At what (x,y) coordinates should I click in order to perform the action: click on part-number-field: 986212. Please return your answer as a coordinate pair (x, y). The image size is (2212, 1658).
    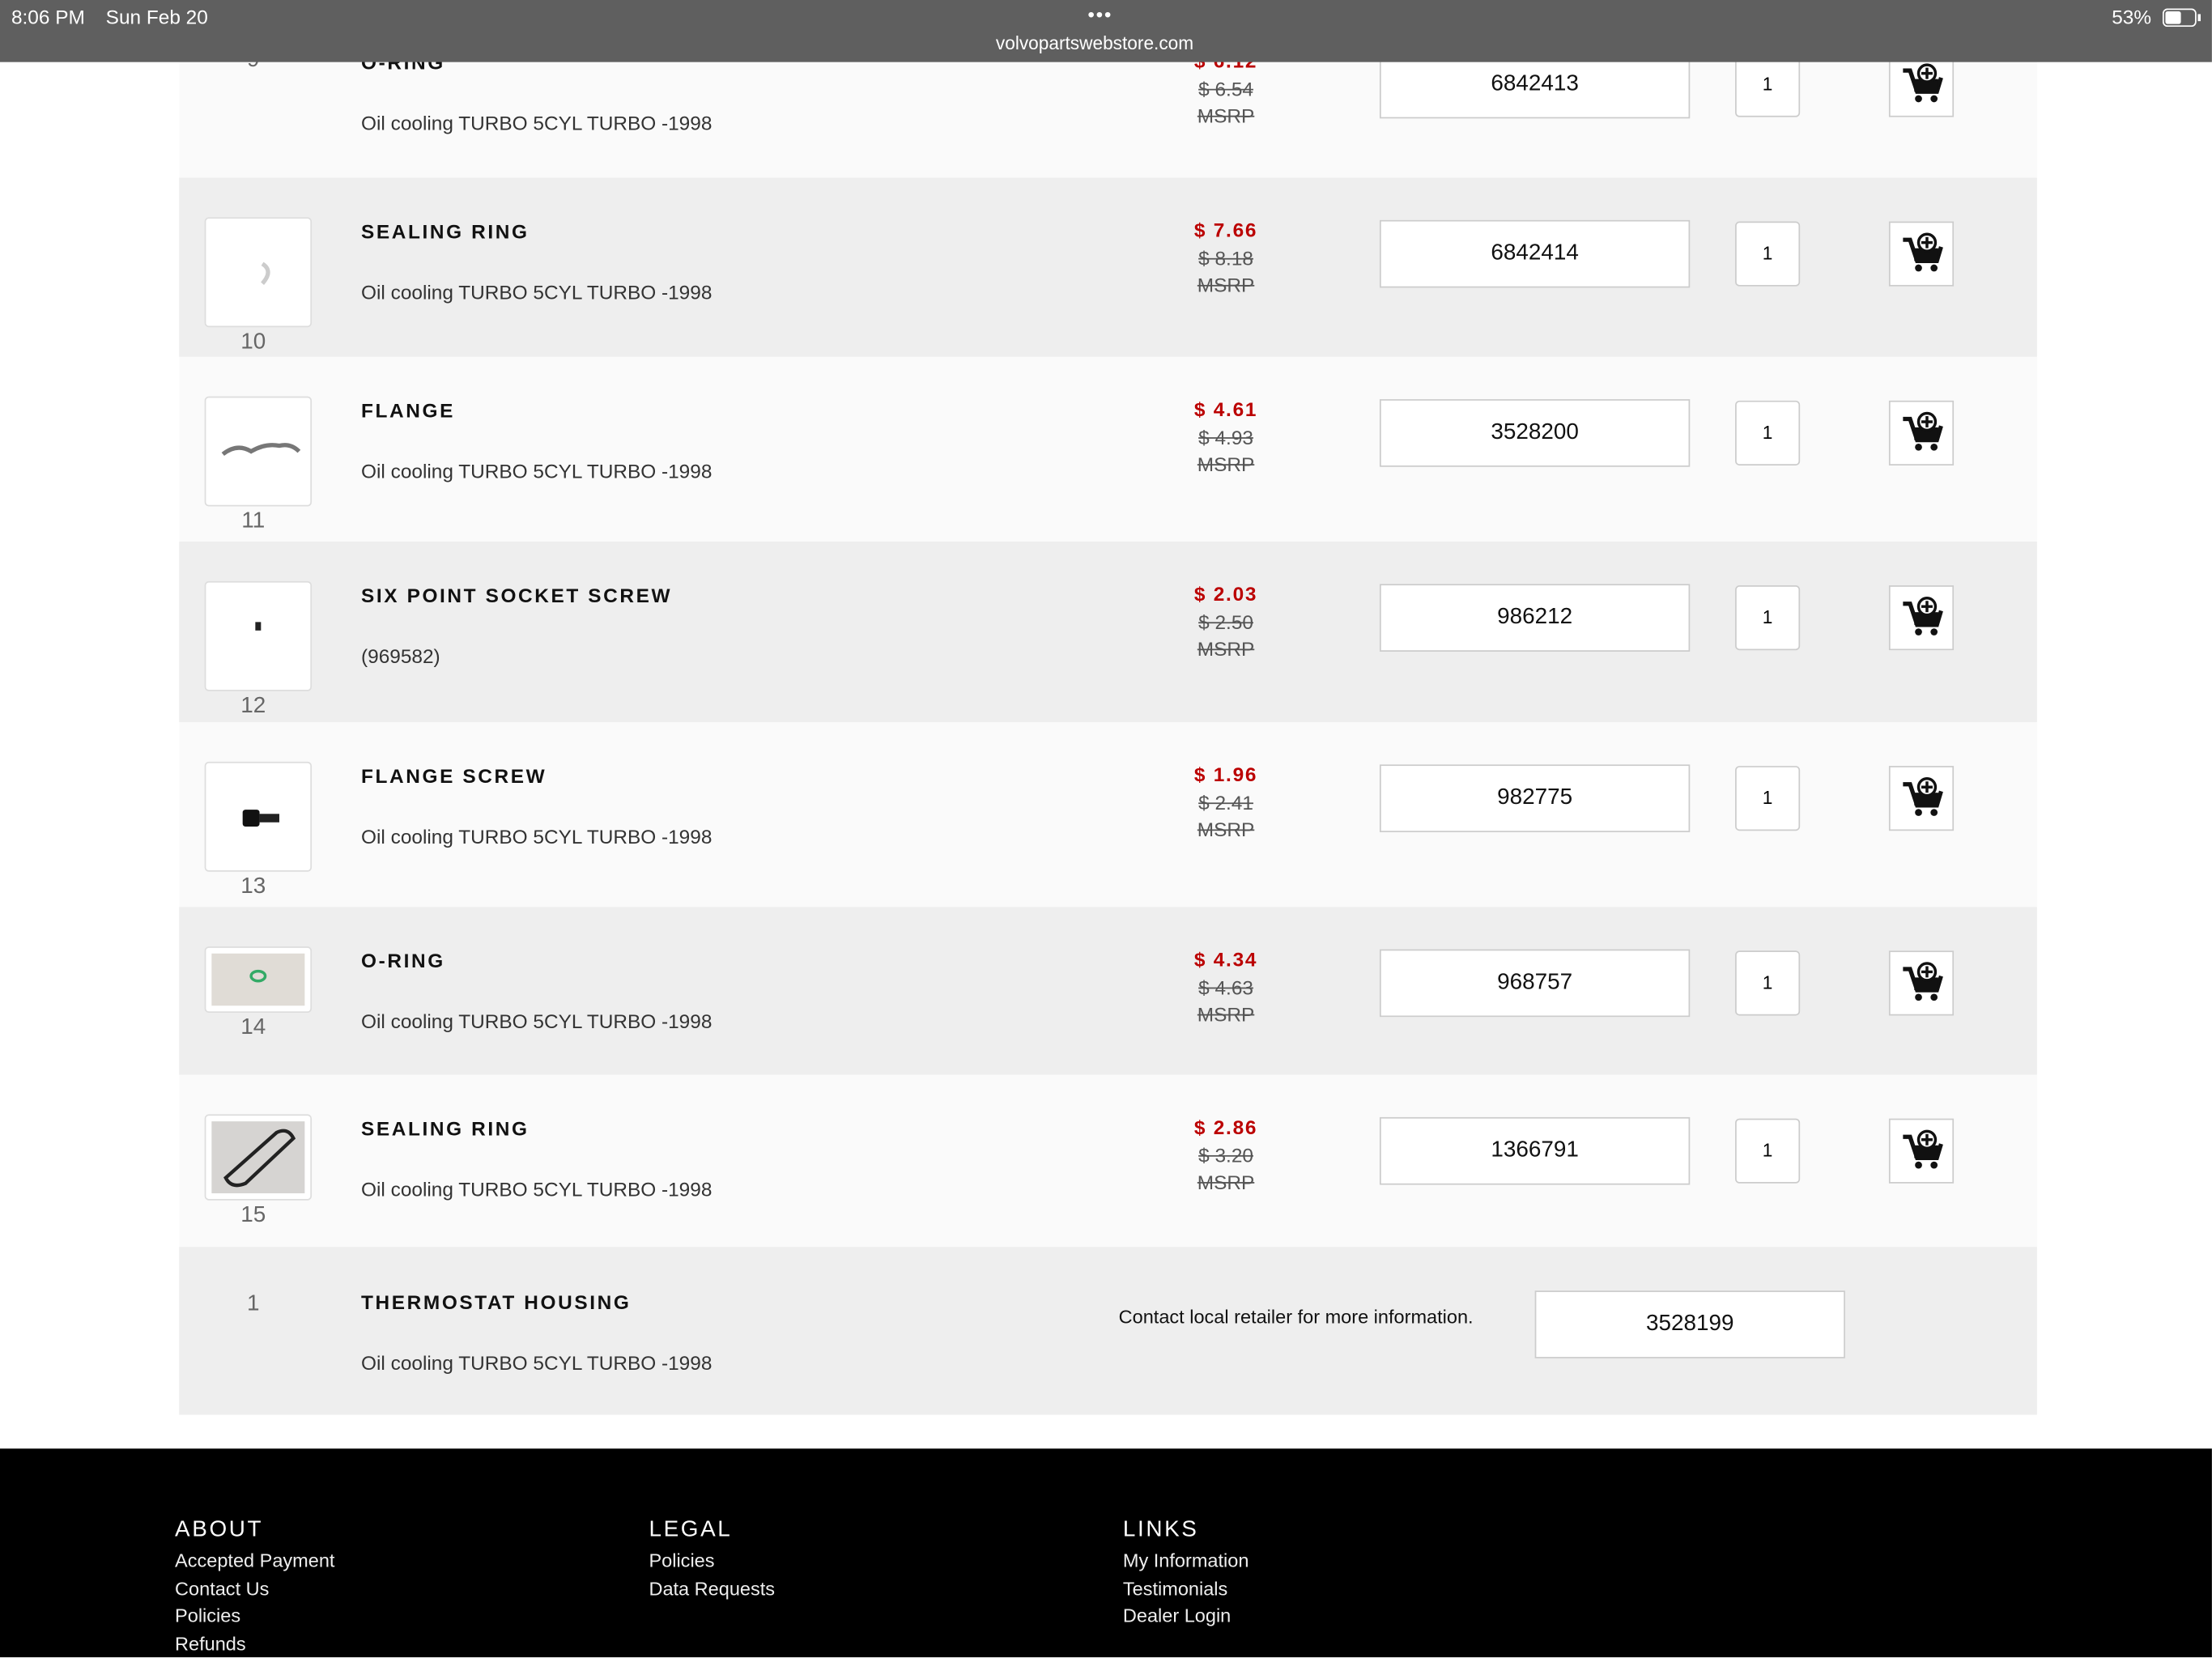
    Looking at the image, I should click on (1535, 618).